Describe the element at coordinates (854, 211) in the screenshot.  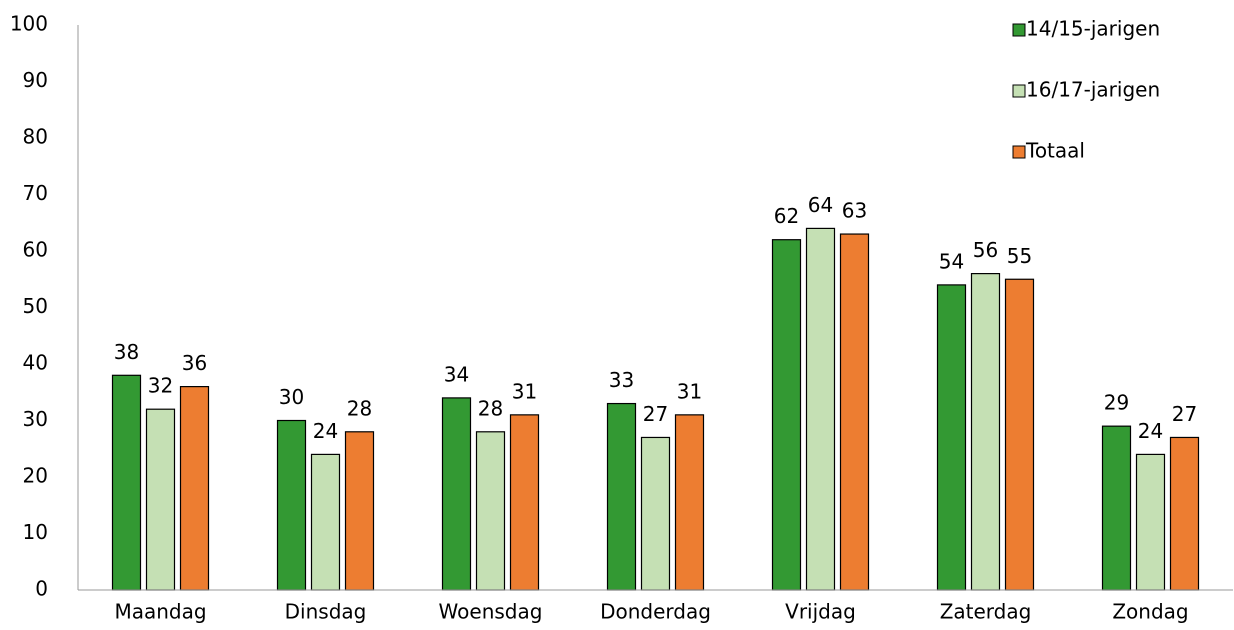
I see `data-label: 63` at that location.